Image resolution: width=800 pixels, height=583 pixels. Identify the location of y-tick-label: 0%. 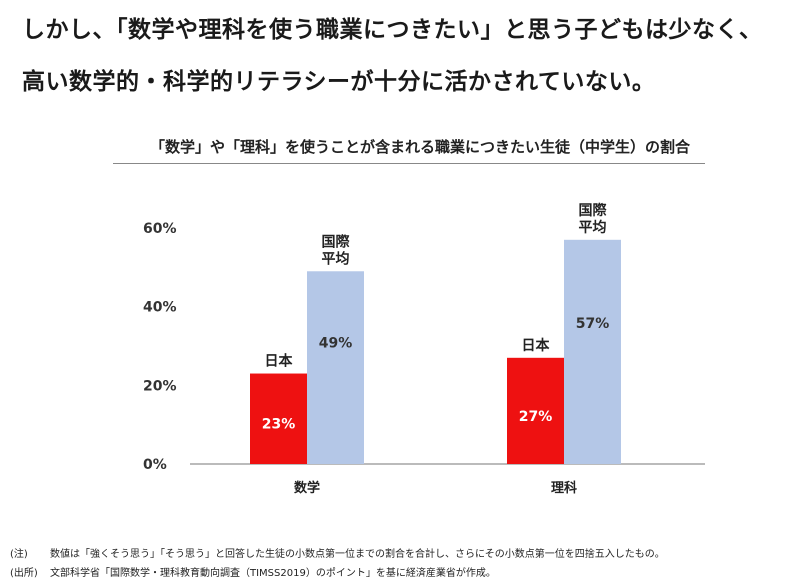
(155, 465).